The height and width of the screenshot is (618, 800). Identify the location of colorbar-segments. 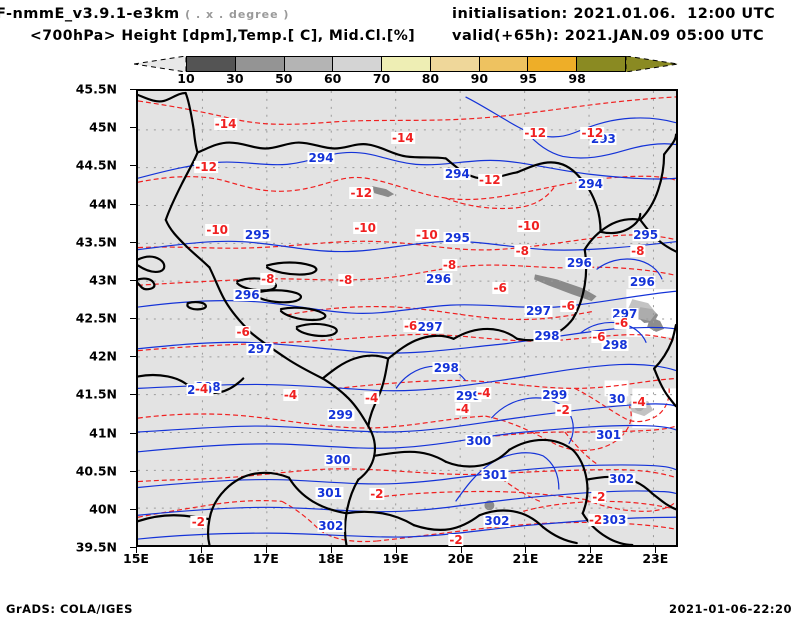
(406, 64).